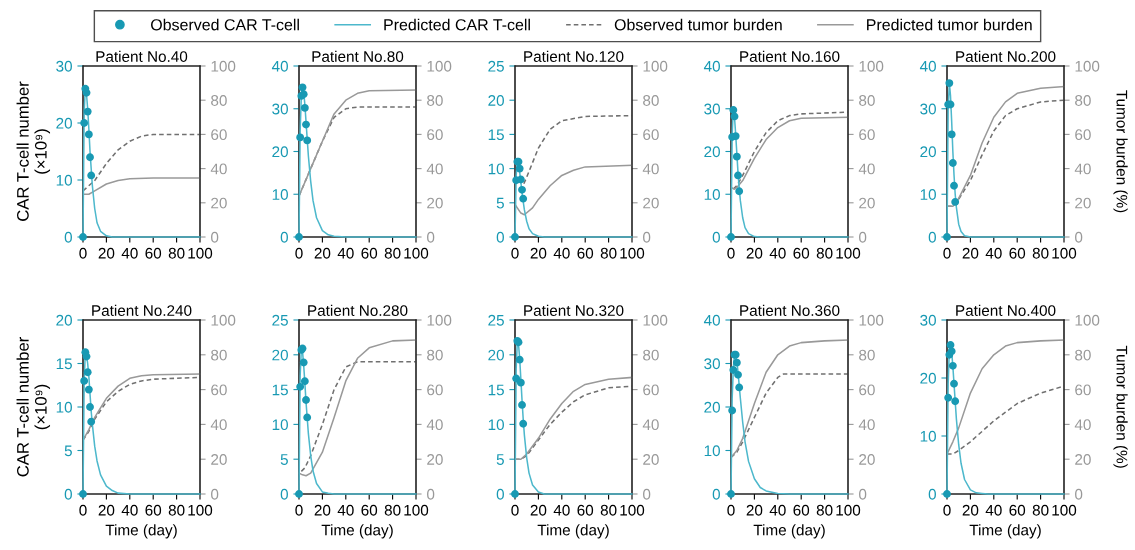  What do you see at coordinates (142, 56) in the screenshot?
I see `chart-title: Patient No.40` at bounding box center [142, 56].